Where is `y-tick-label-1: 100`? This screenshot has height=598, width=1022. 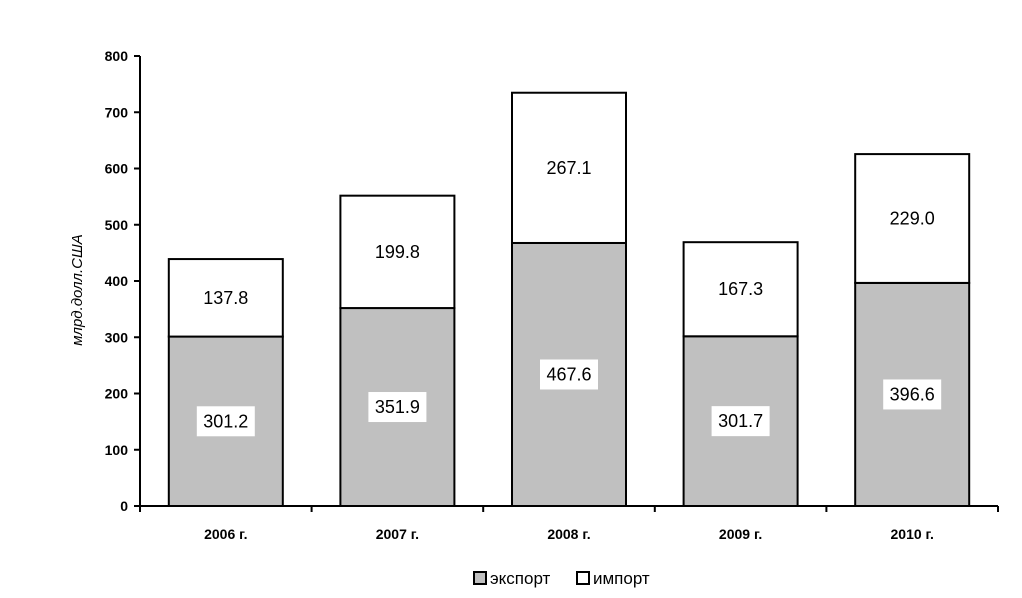 y-tick-label-1: 100 is located at coordinates (117, 450).